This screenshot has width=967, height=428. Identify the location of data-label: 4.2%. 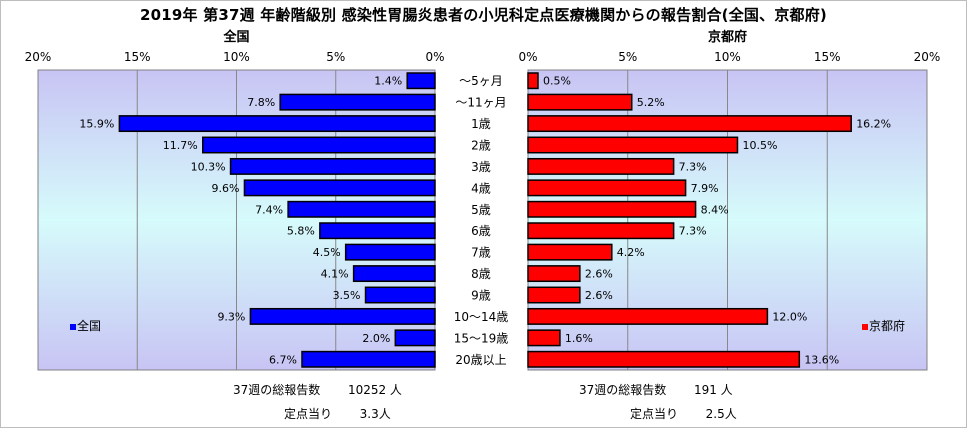
(631, 252).